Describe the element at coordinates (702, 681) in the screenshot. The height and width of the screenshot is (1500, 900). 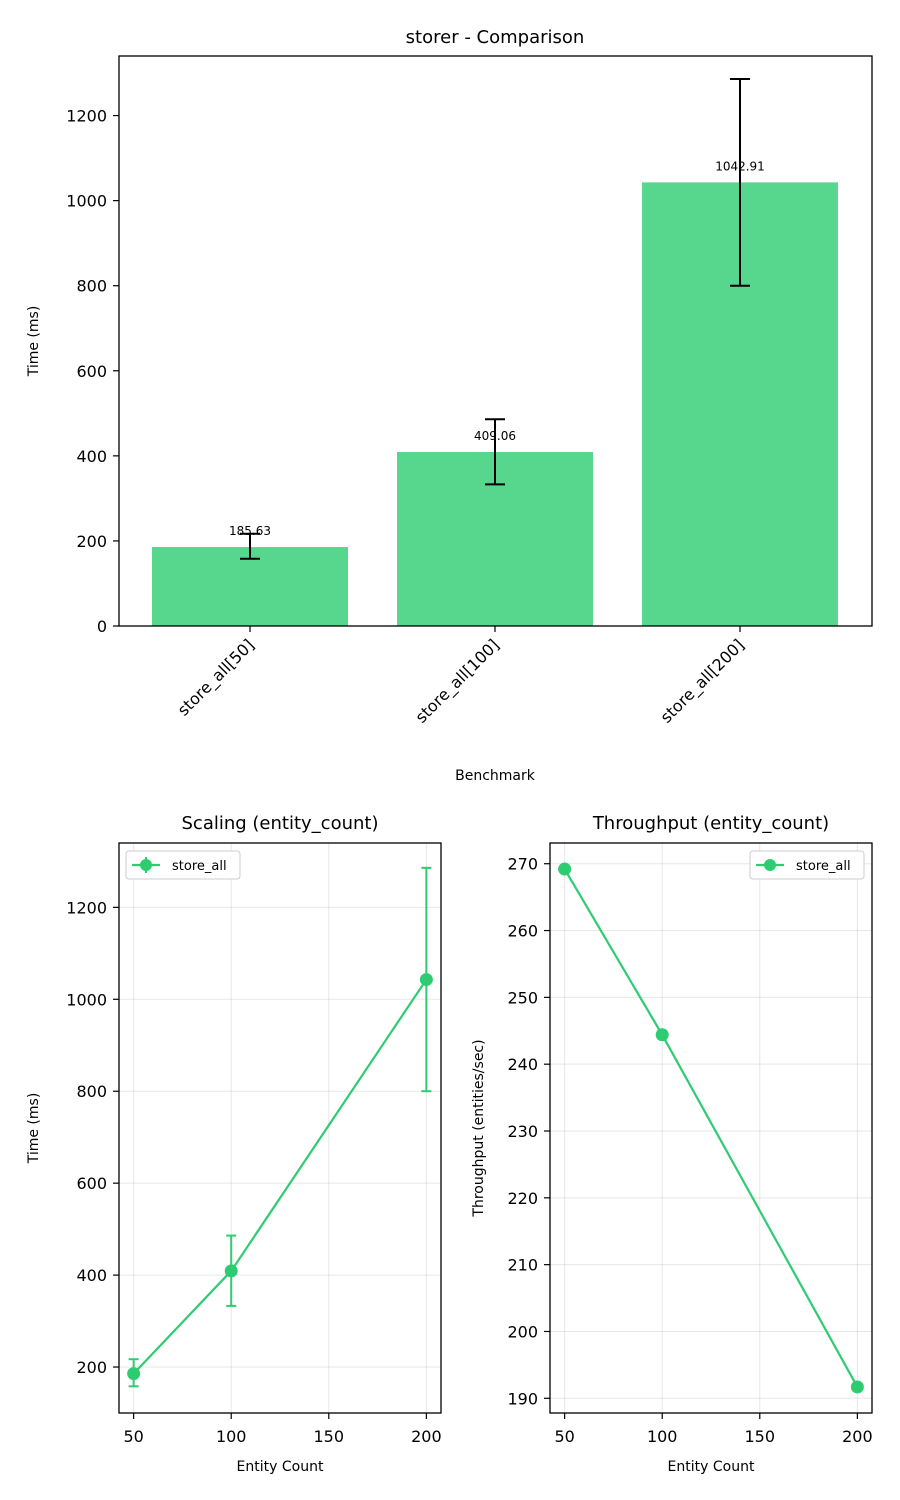
I see `x-tick-label: store_all[200]` at that location.